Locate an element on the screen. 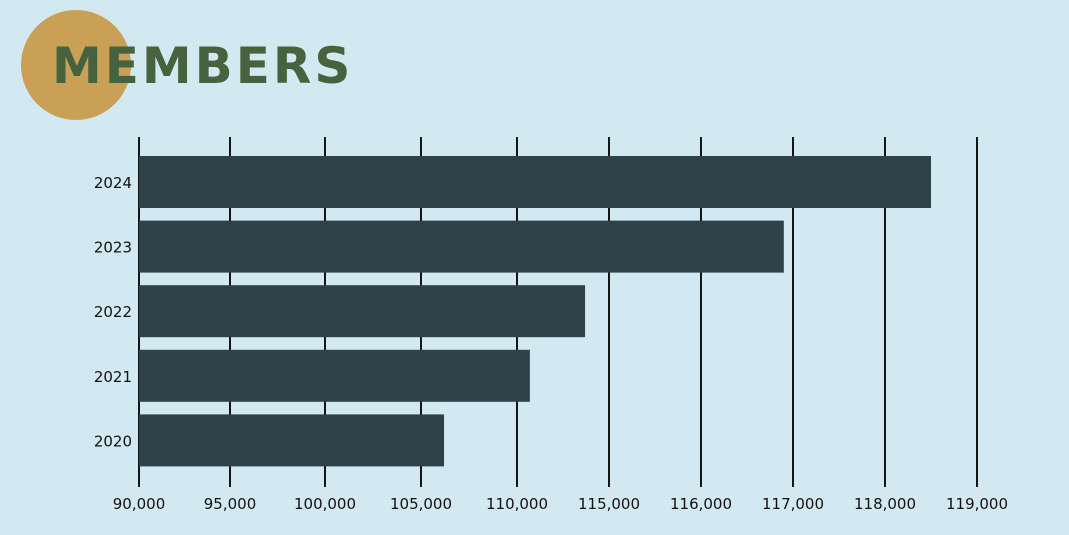  chart-title: MEMBERS is located at coordinates (202, 66).